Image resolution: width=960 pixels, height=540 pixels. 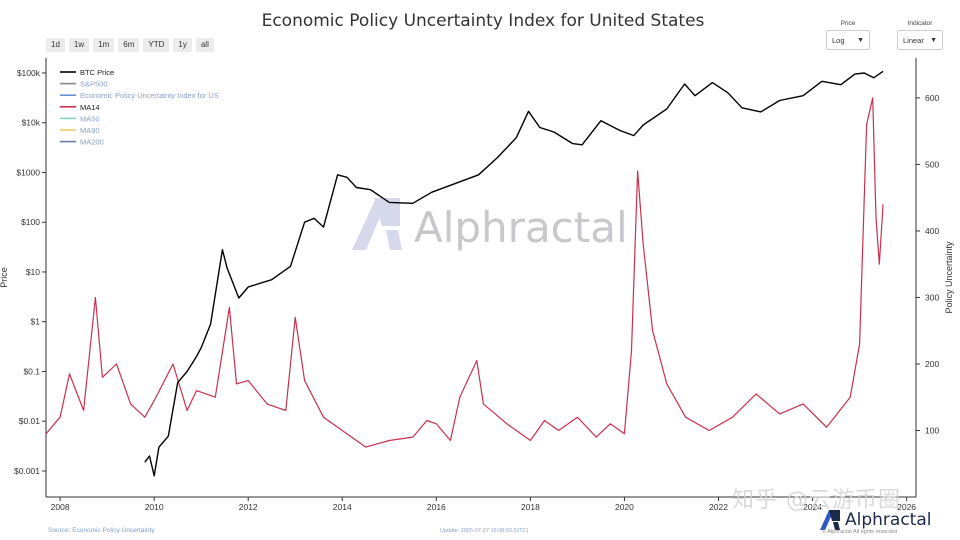 I want to click on legend-item: MA50, so click(x=80, y=118).